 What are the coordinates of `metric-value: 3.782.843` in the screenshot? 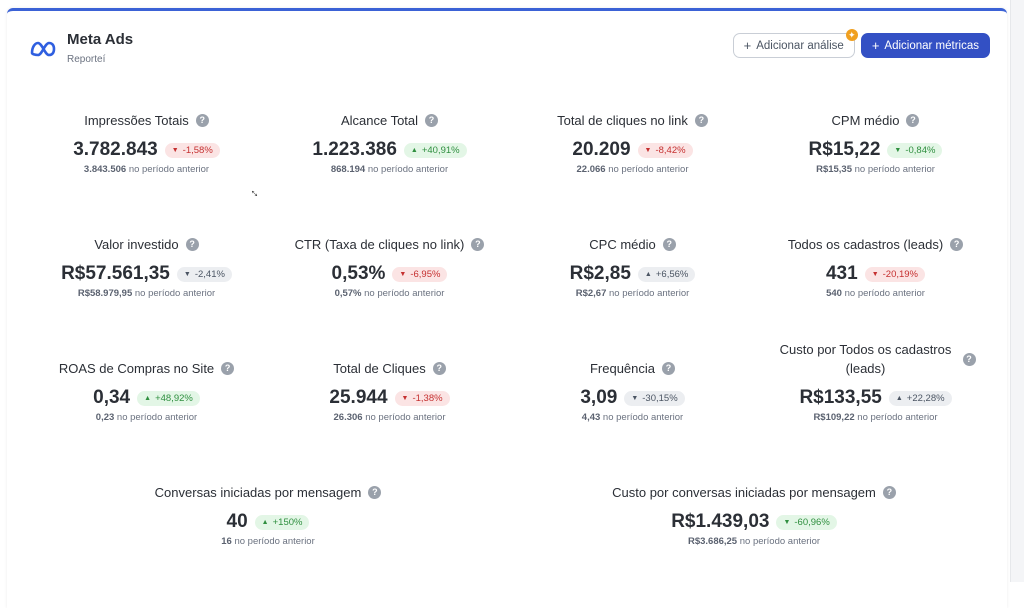 It's located at (115, 149).